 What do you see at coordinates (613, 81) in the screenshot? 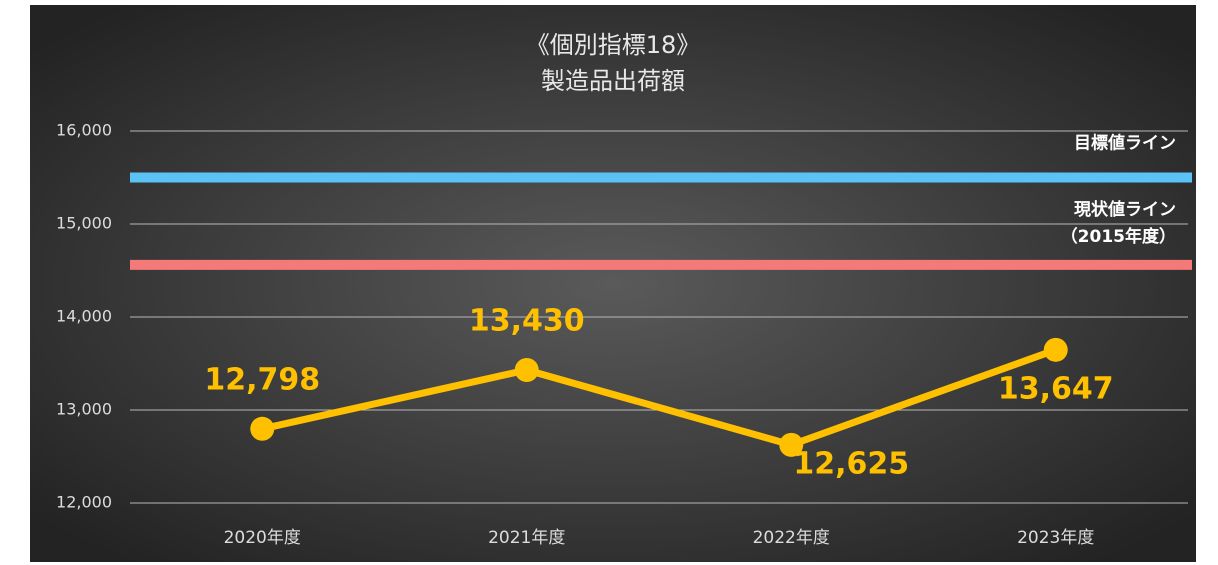
I see `chart-subtitle: 製造品出荷額` at bounding box center [613, 81].